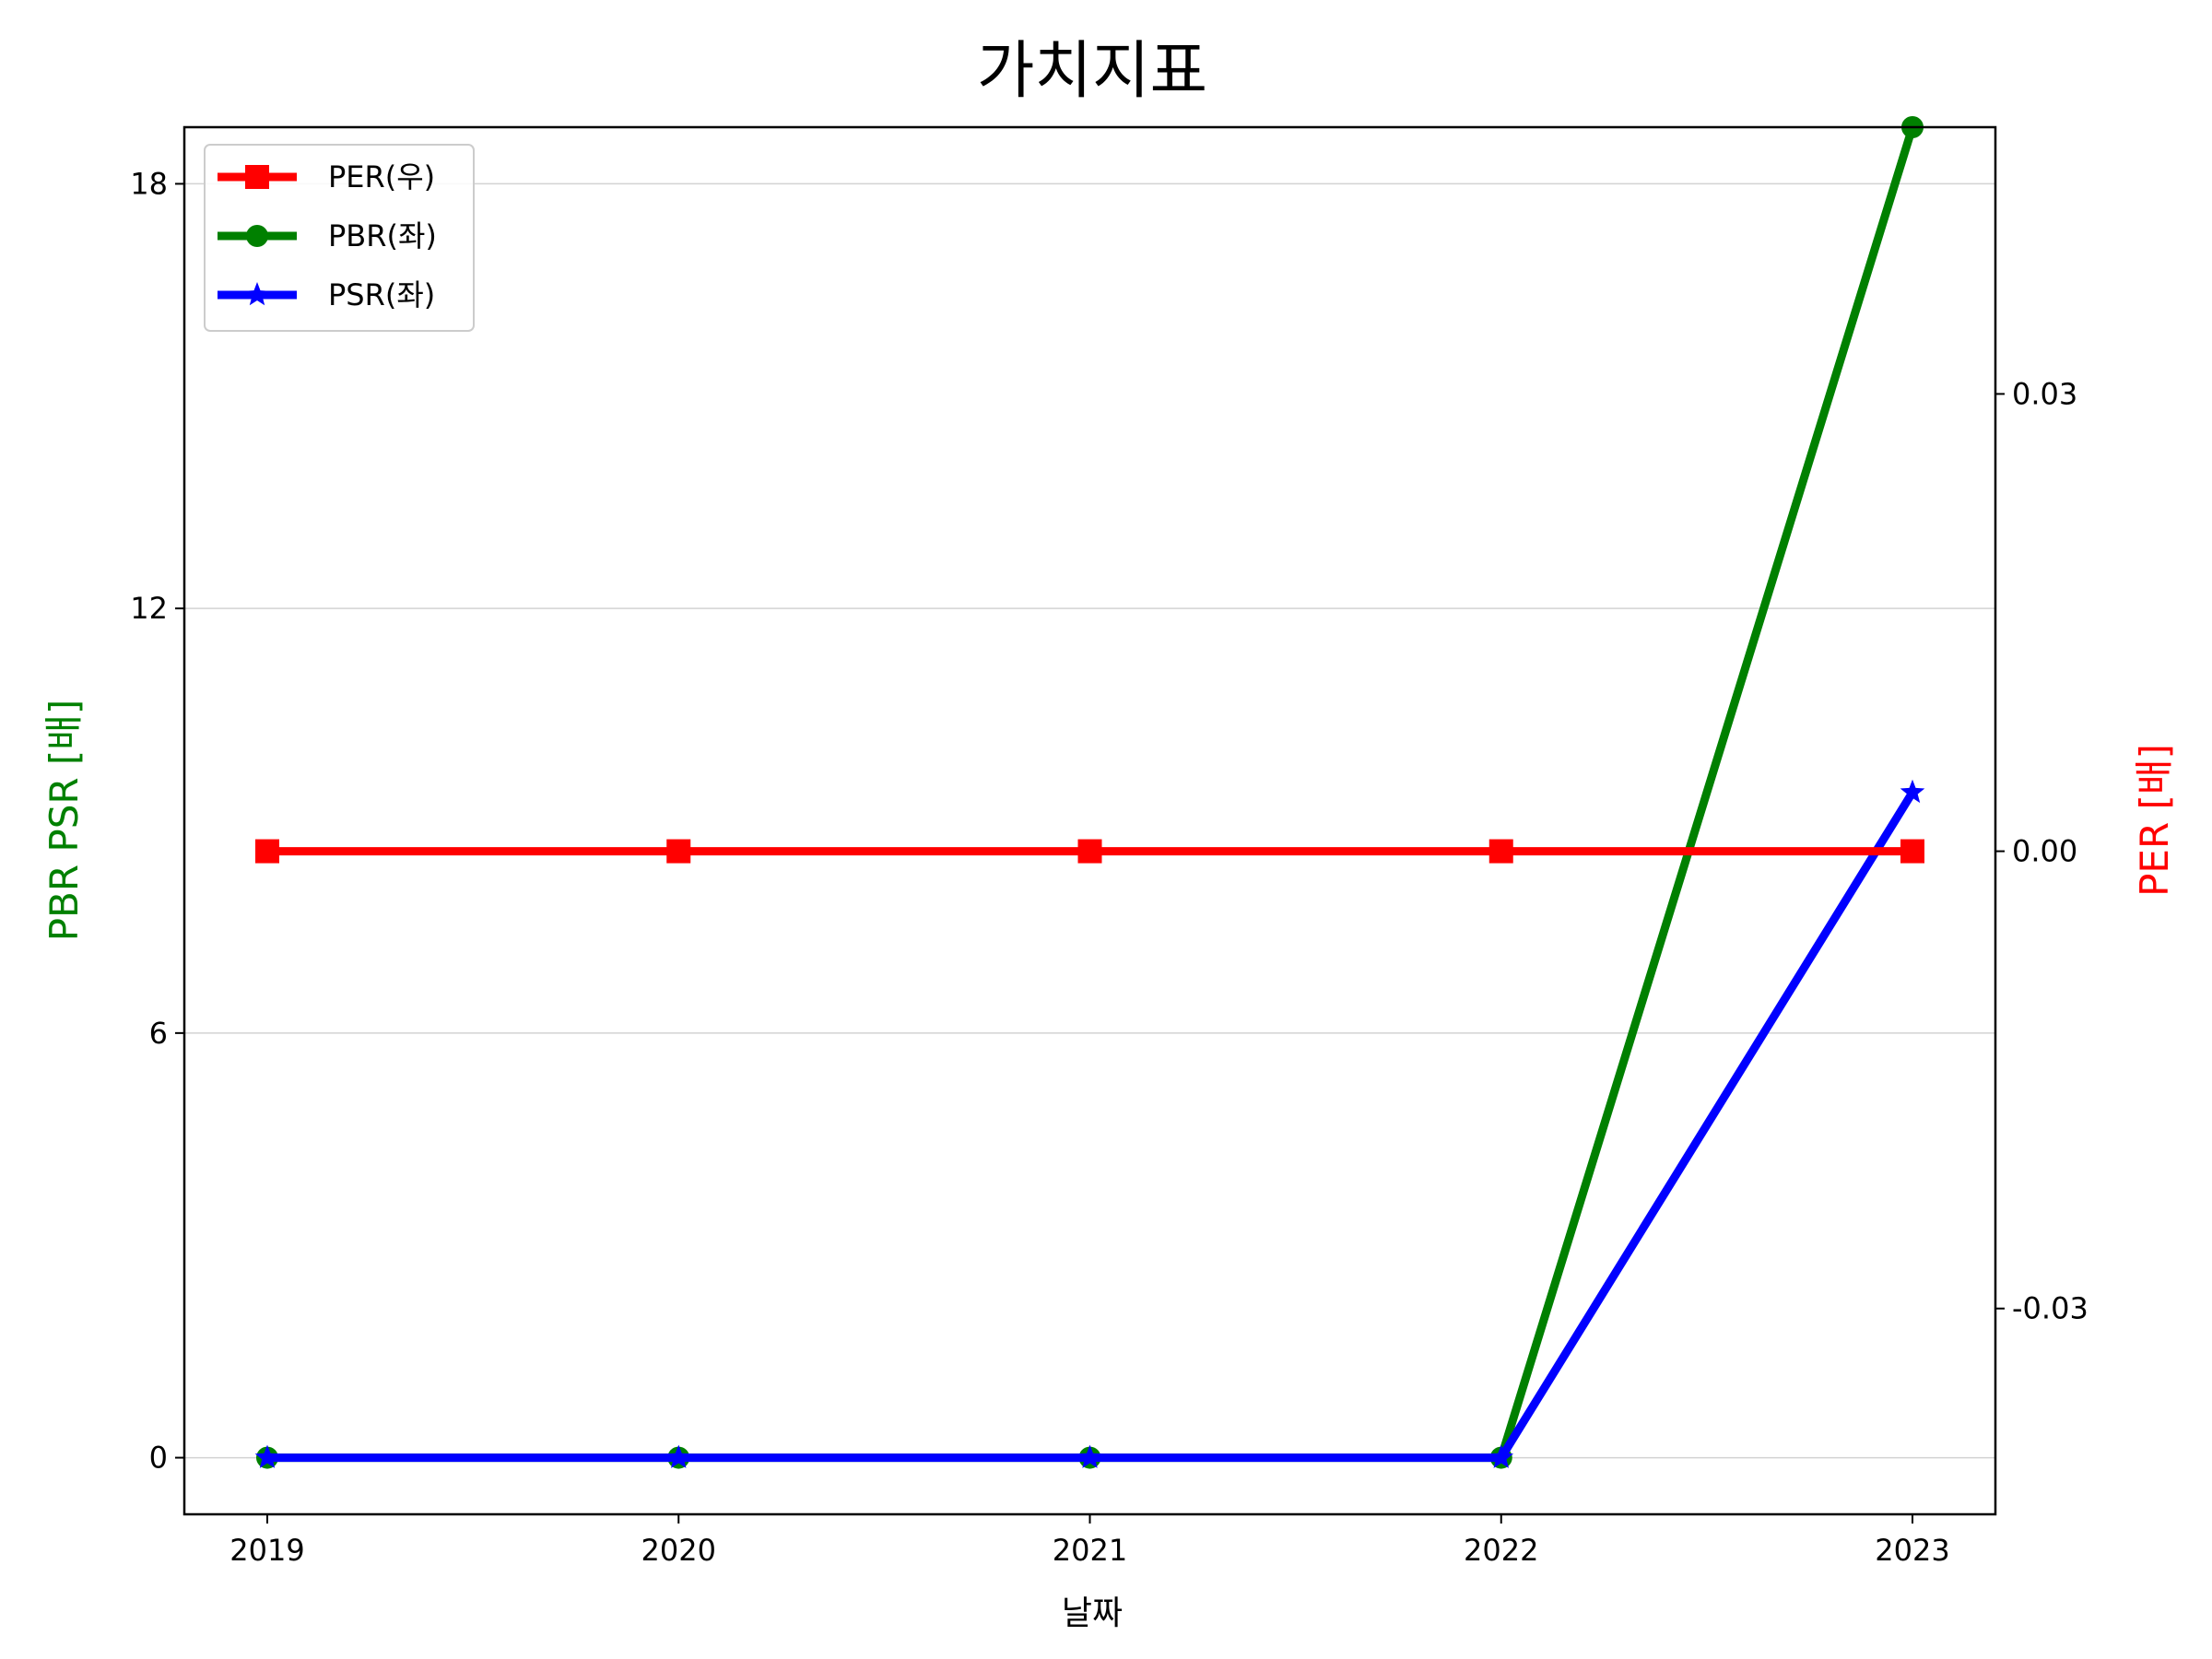 This screenshot has height=1659, width=2212. I want to click on right-axis: -0.03 0.00 0.03, so click(2041, 851).